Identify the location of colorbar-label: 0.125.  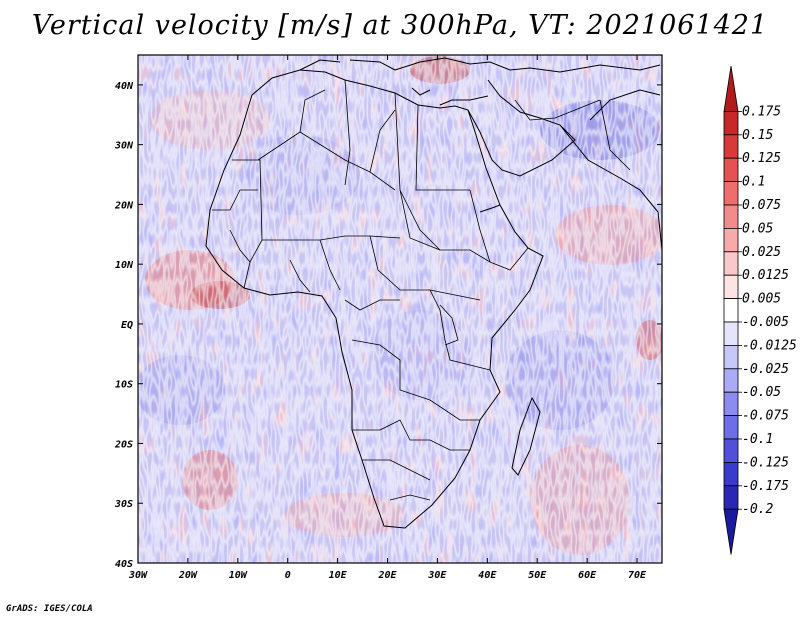
(761, 158).